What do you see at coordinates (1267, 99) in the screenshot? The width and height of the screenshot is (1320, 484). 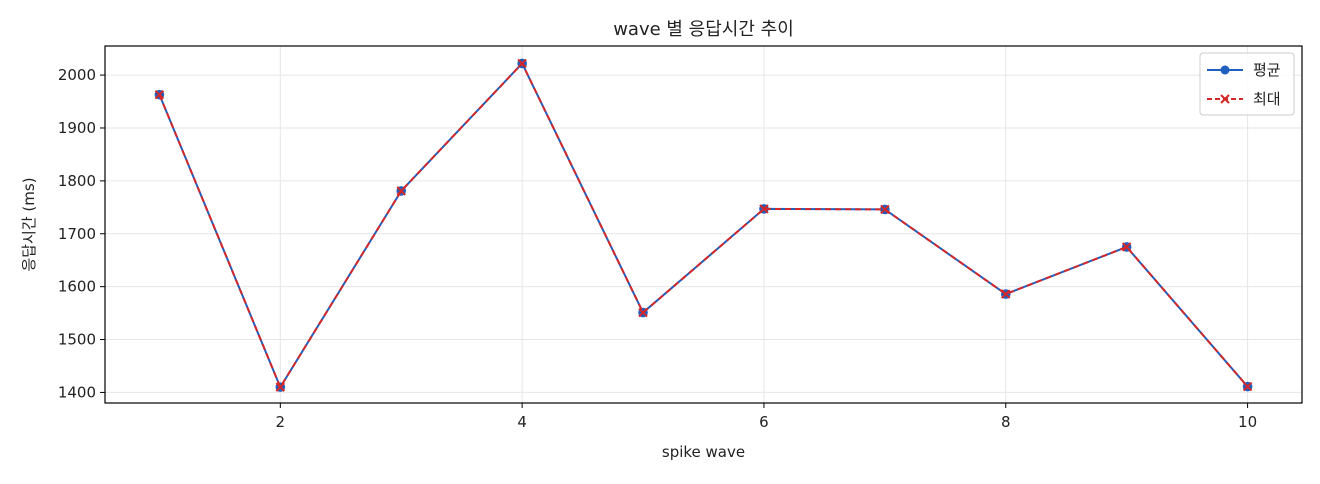 I see `legend-label-최대: 최대` at bounding box center [1267, 99].